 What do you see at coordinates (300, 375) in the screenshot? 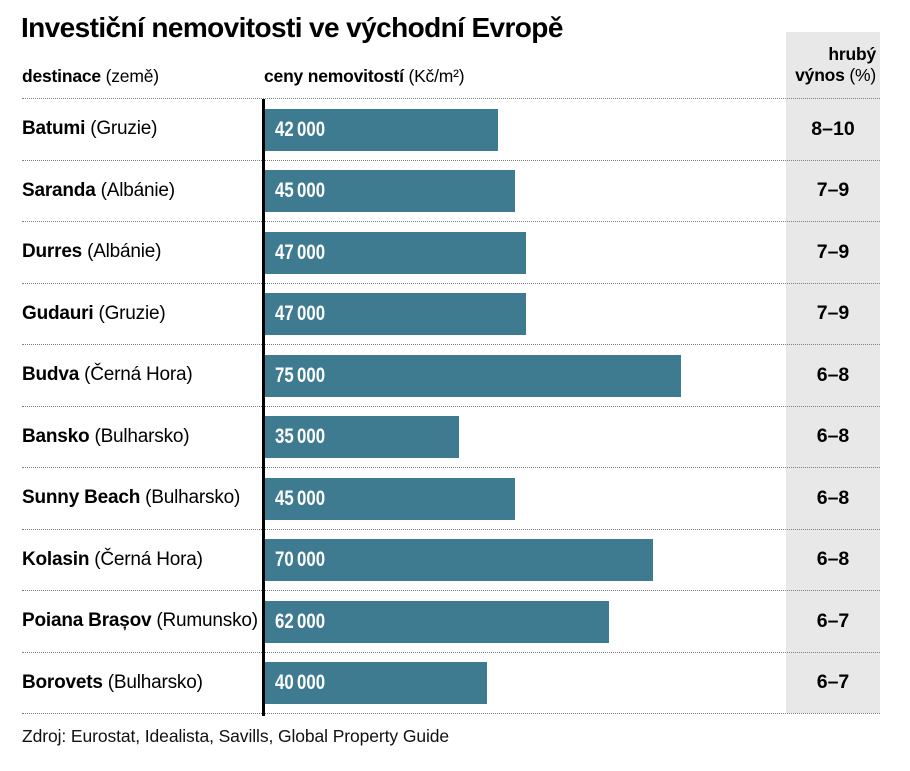
I see `price-value-label: 75 000` at bounding box center [300, 375].